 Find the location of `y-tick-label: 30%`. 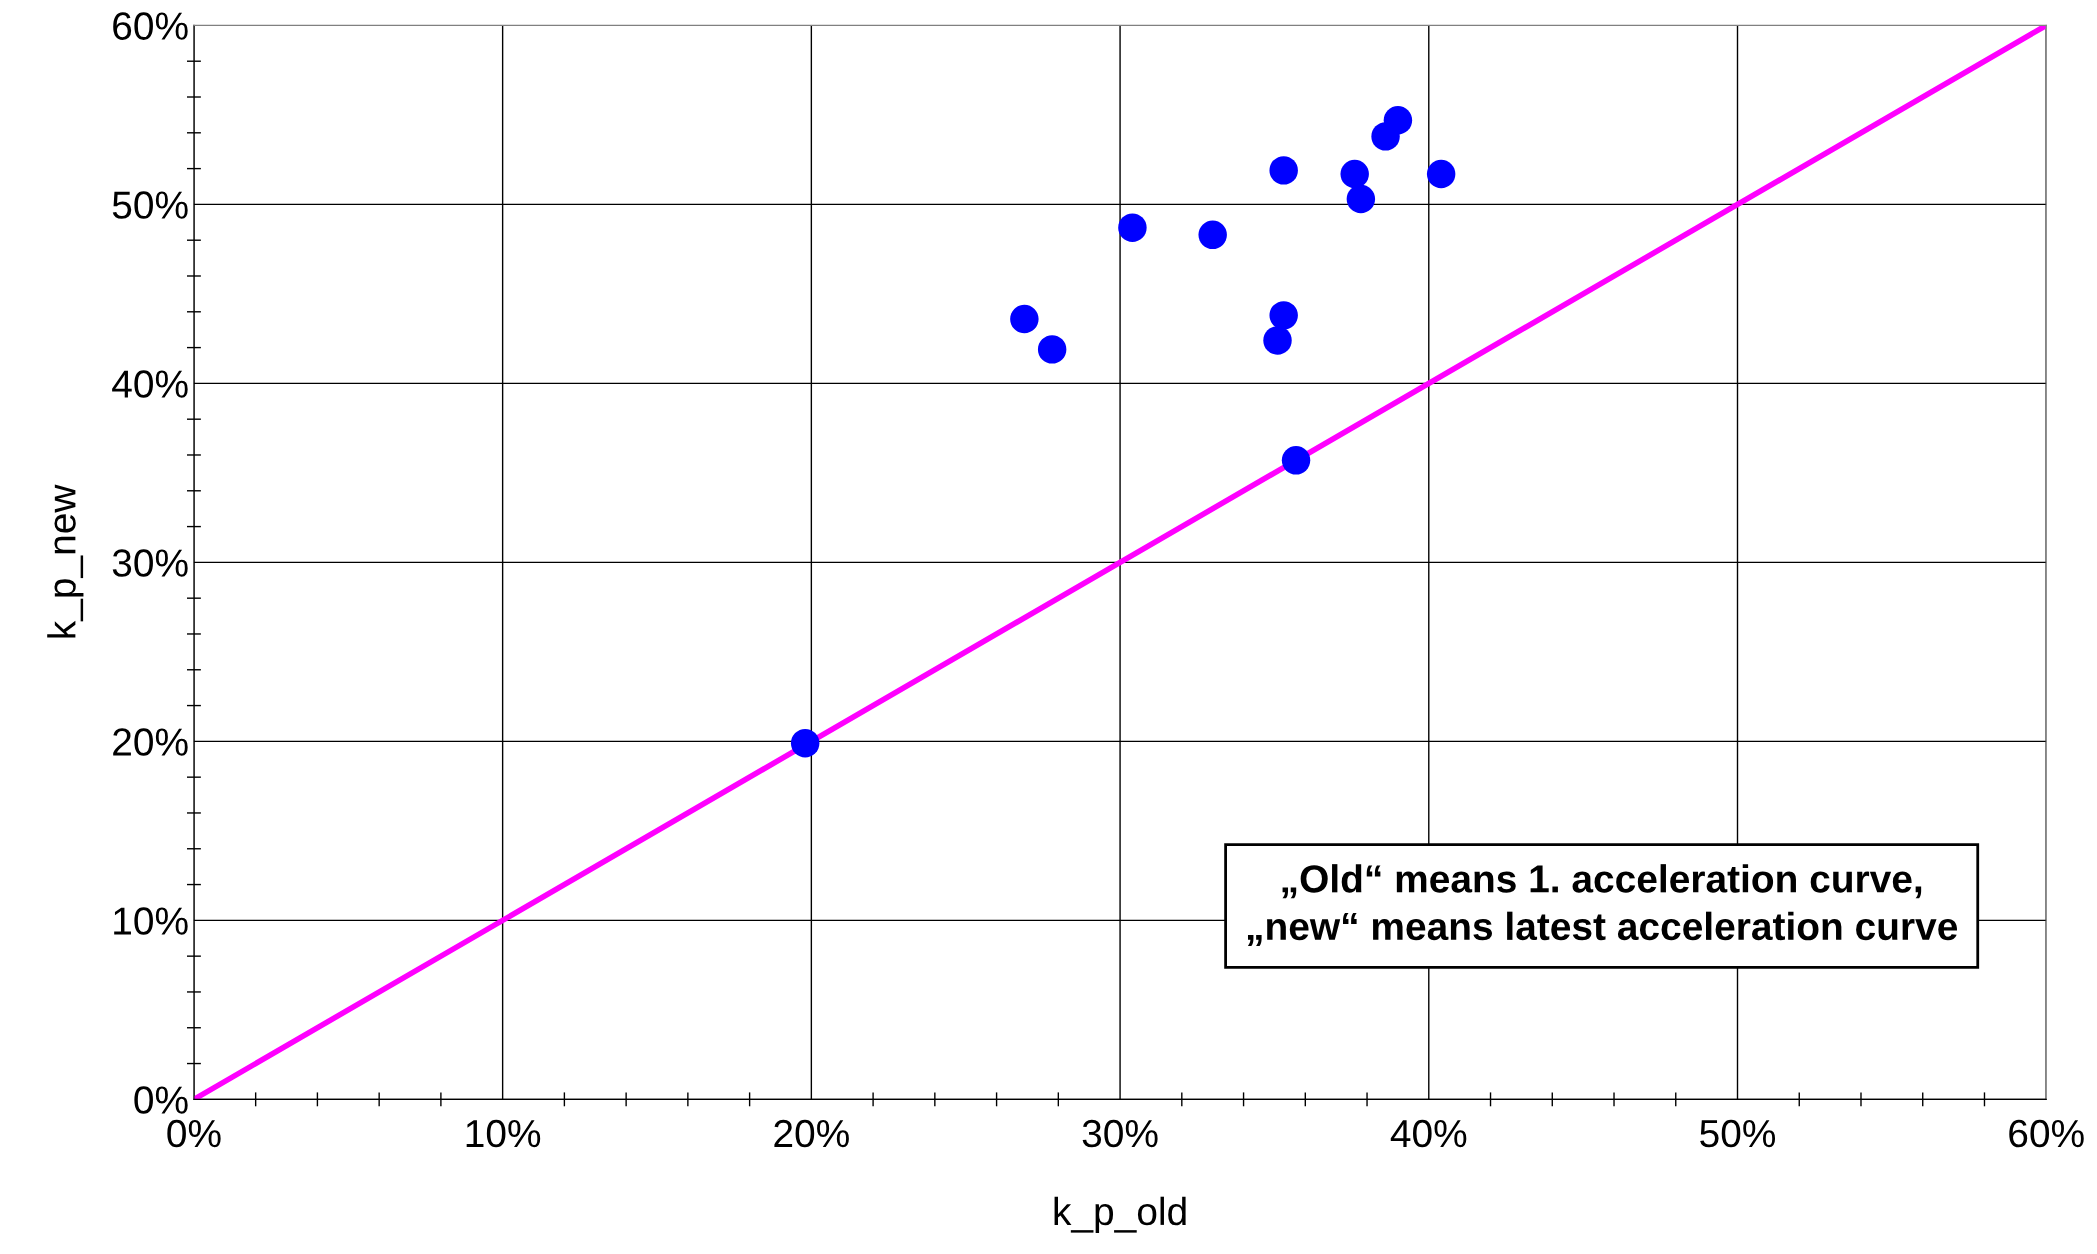

y-tick-label: 30% is located at coordinates (150, 563).